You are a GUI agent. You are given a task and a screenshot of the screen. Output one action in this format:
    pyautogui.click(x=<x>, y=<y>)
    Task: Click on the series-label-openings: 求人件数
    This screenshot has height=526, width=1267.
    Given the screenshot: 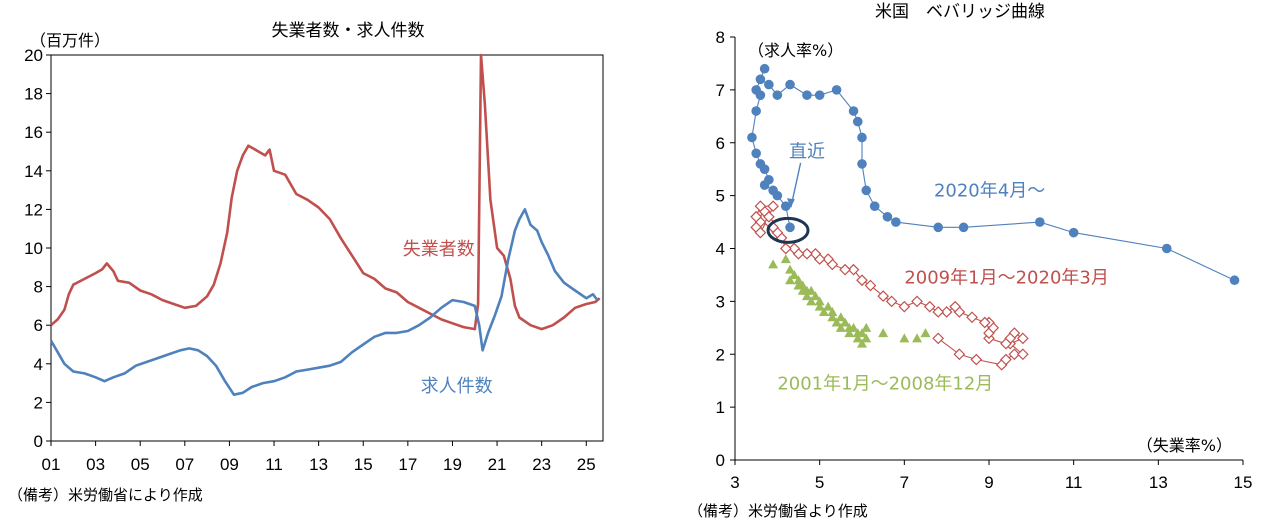 What is the action you would take?
    pyautogui.click(x=457, y=386)
    